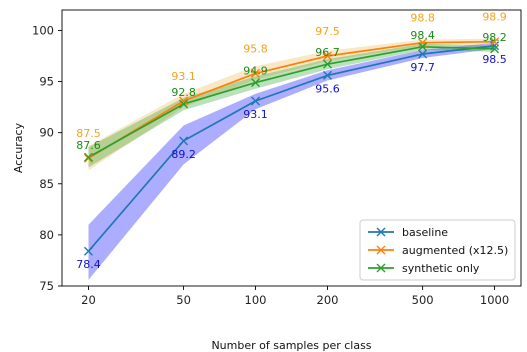 This screenshot has height=352, width=527. I want to click on y-tick-label: 85, so click(46, 184).